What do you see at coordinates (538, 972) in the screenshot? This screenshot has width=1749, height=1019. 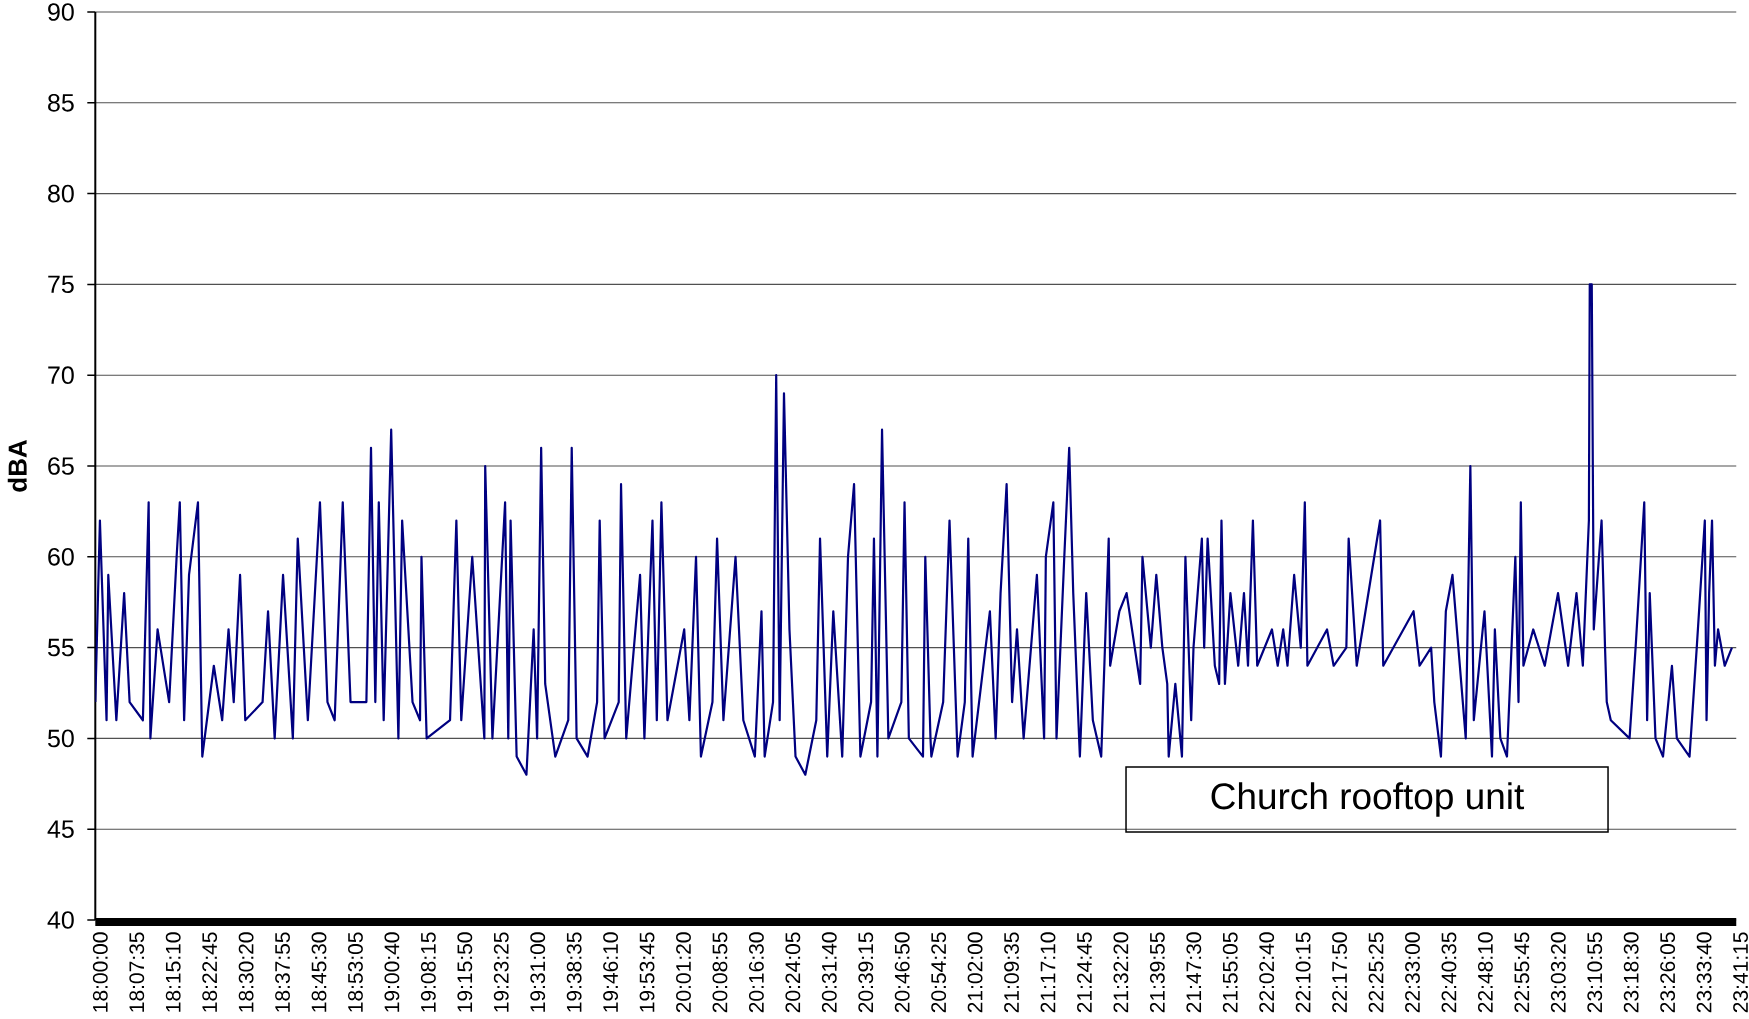 I see `x-tick-label: 19:31:00` at bounding box center [538, 972].